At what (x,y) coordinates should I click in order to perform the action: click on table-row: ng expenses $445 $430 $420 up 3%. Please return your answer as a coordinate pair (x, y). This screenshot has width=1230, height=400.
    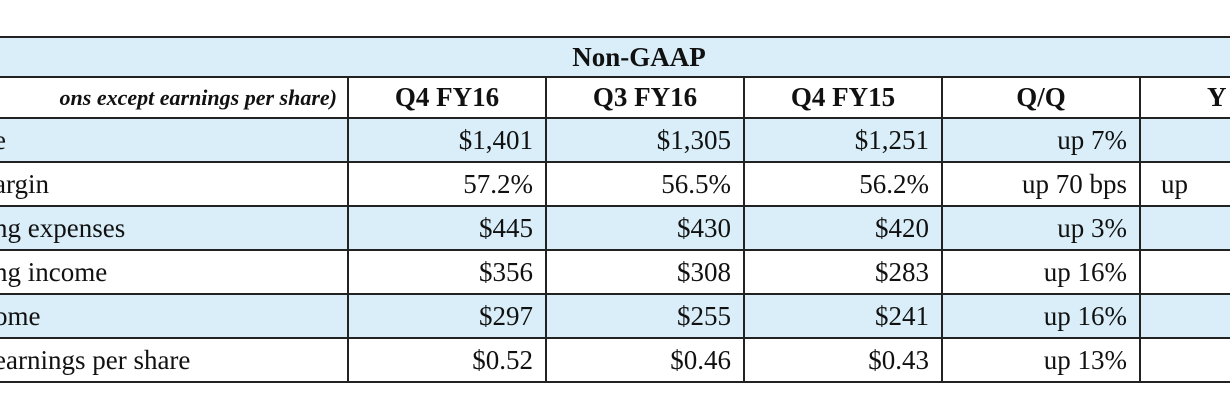
    Looking at the image, I should click on (615, 228).